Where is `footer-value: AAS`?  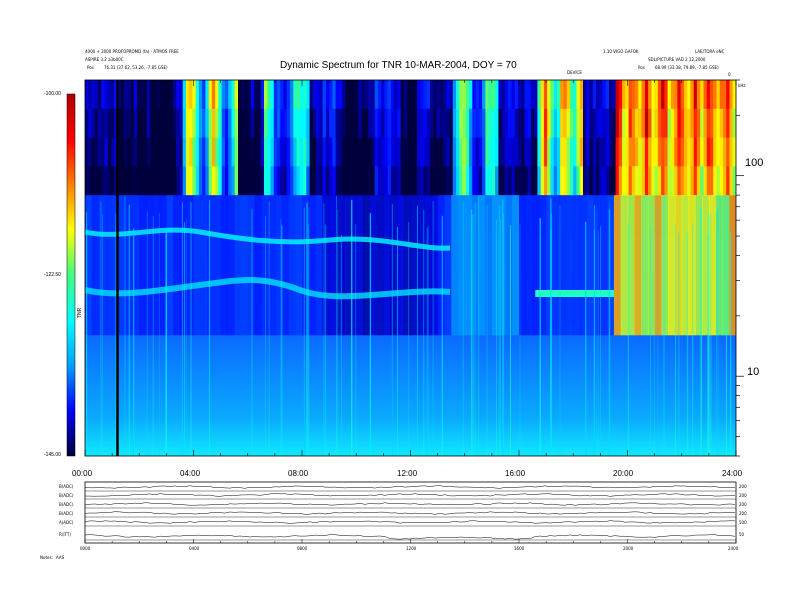
footer-value: AAS is located at coordinates (60, 557).